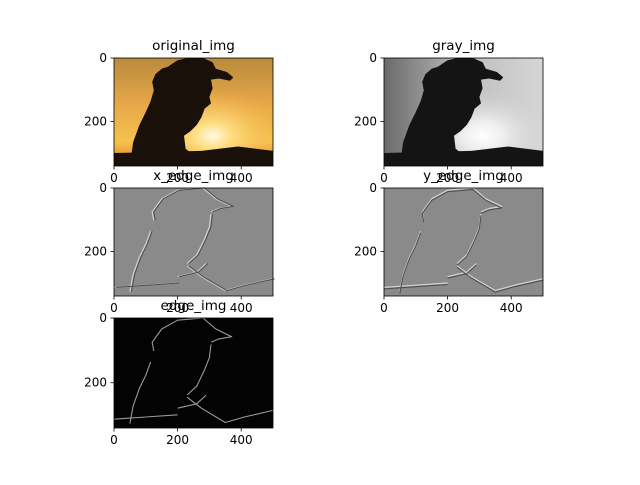  I want to click on subplot-original-img: original_img 0 200 400 0 200, so click(179, 111).